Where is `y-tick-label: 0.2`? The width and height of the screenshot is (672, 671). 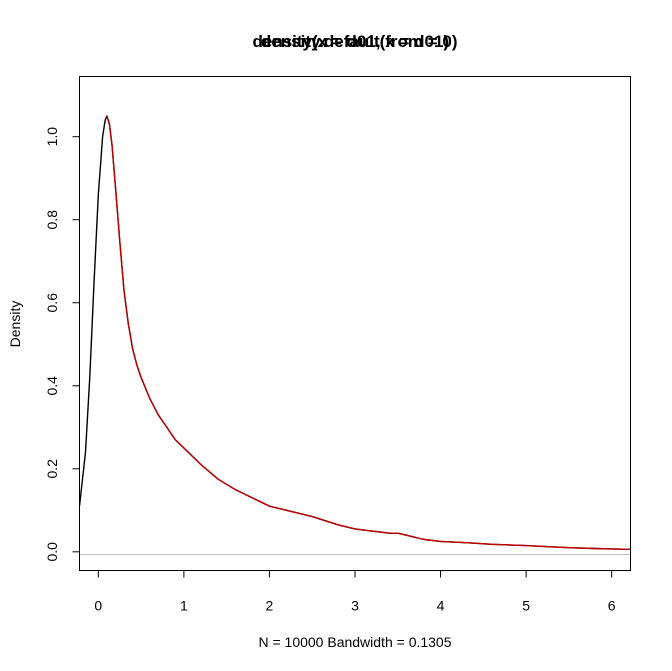 y-tick-label: 0.2 is located at coordinates (52, 469).